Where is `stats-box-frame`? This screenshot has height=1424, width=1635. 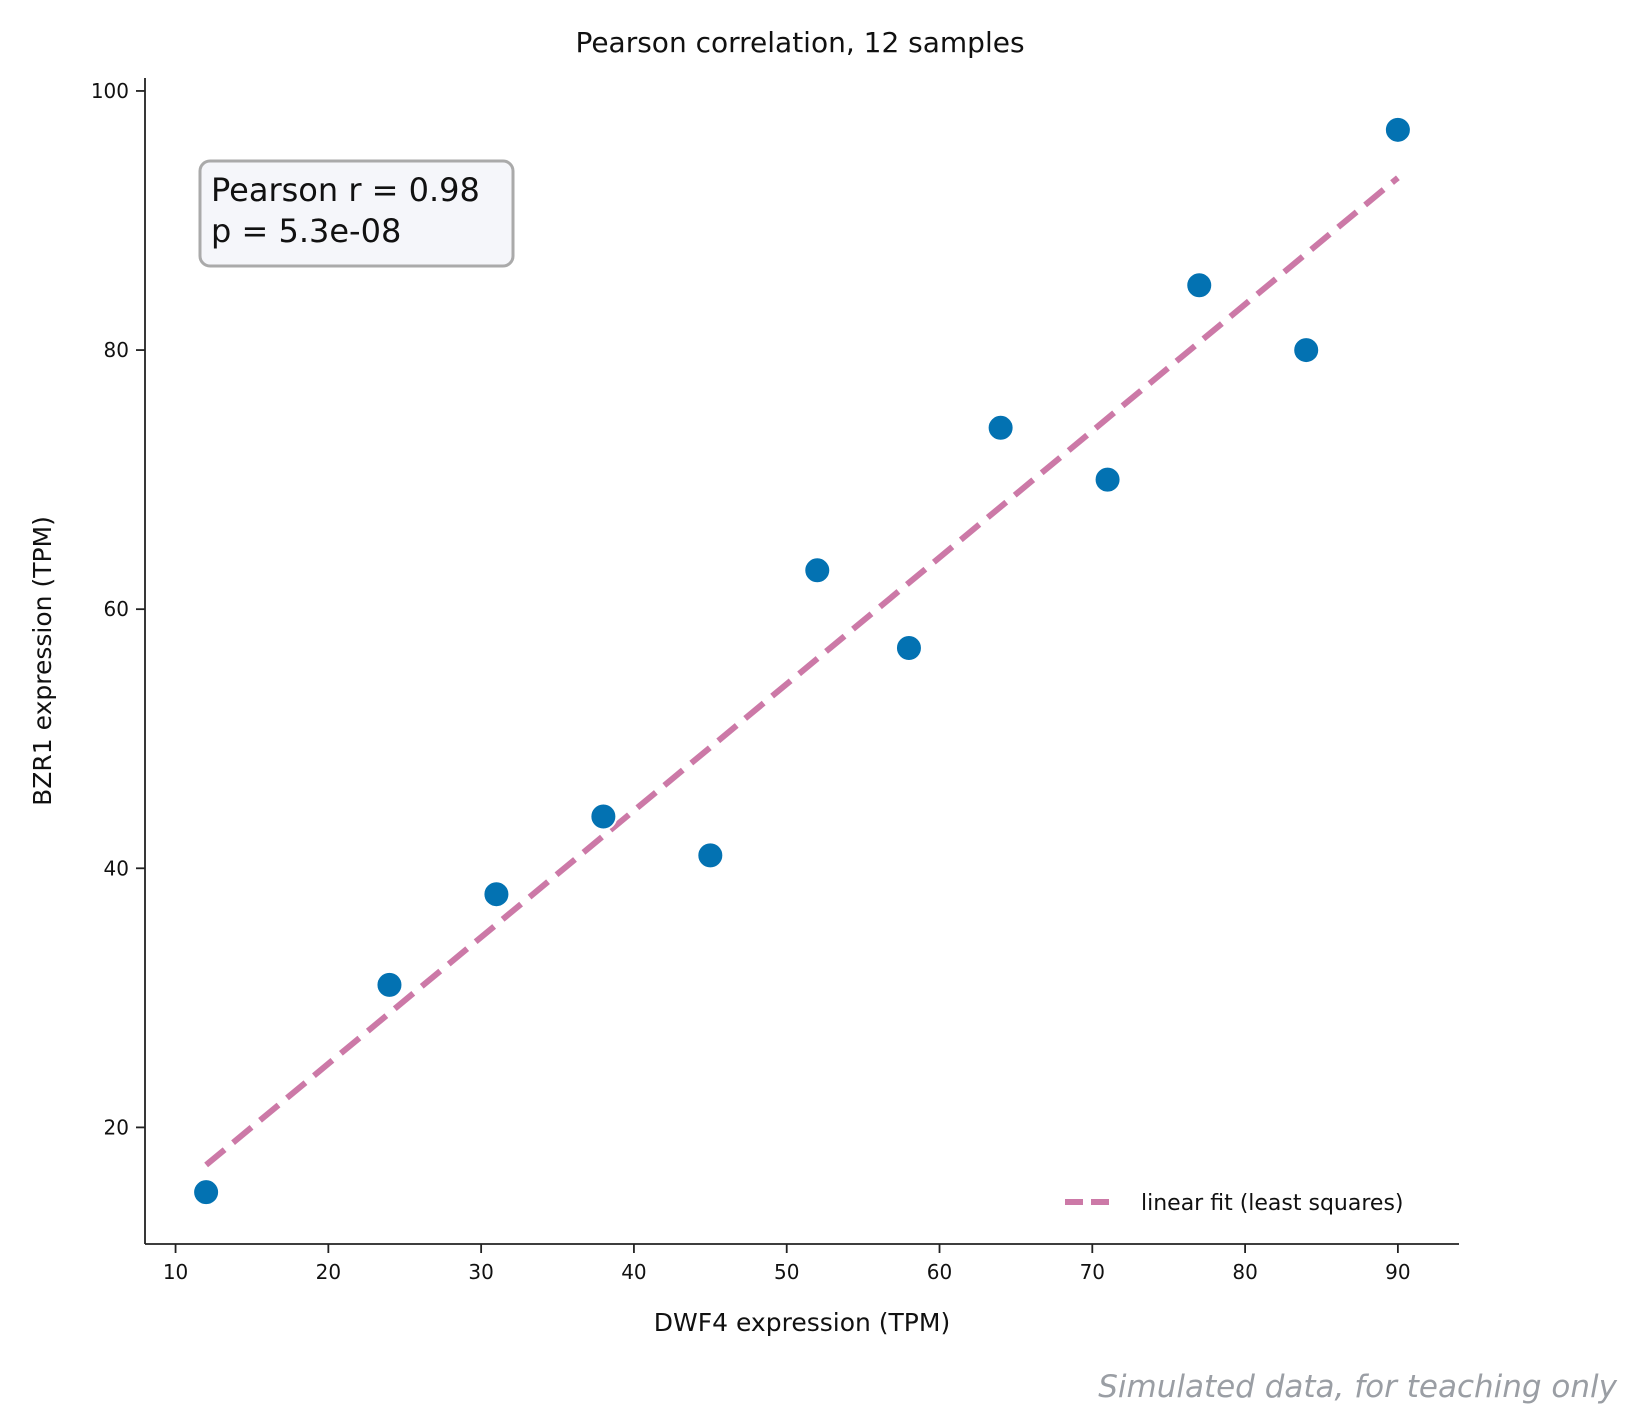
stats-box-frame is located at coordinates (356, 213).